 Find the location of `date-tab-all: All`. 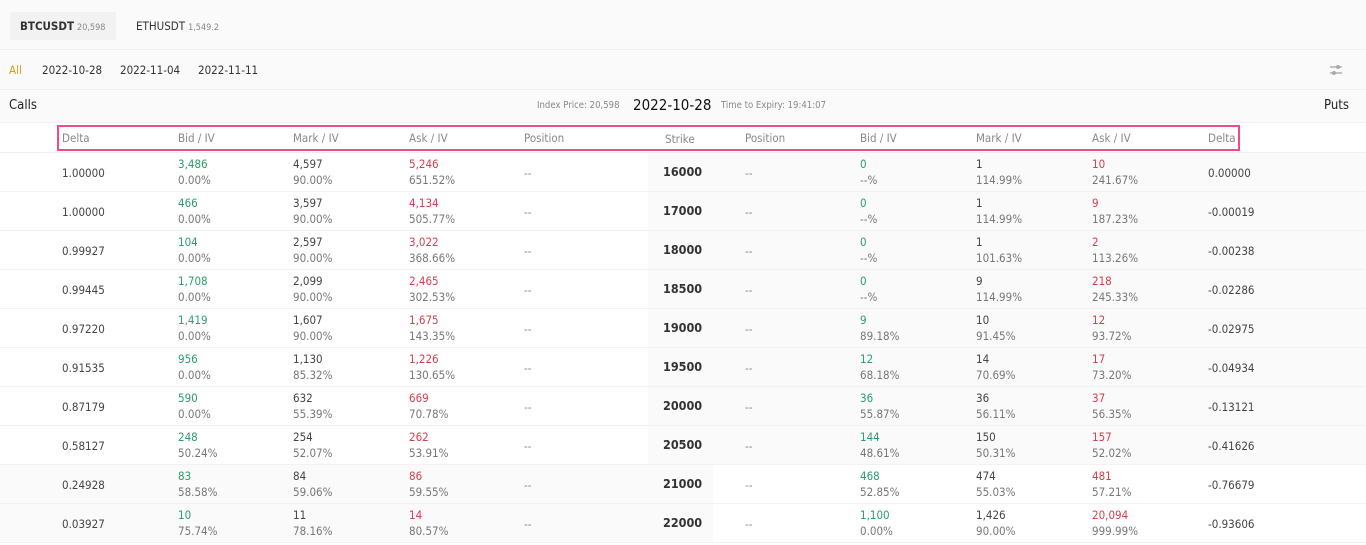

date-tab-all: All is located at coordinates (15, 70).